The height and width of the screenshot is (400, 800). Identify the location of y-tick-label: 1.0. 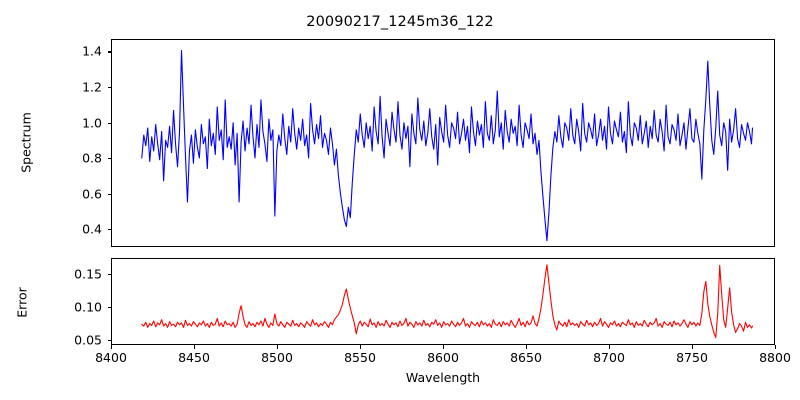
(92, 123).